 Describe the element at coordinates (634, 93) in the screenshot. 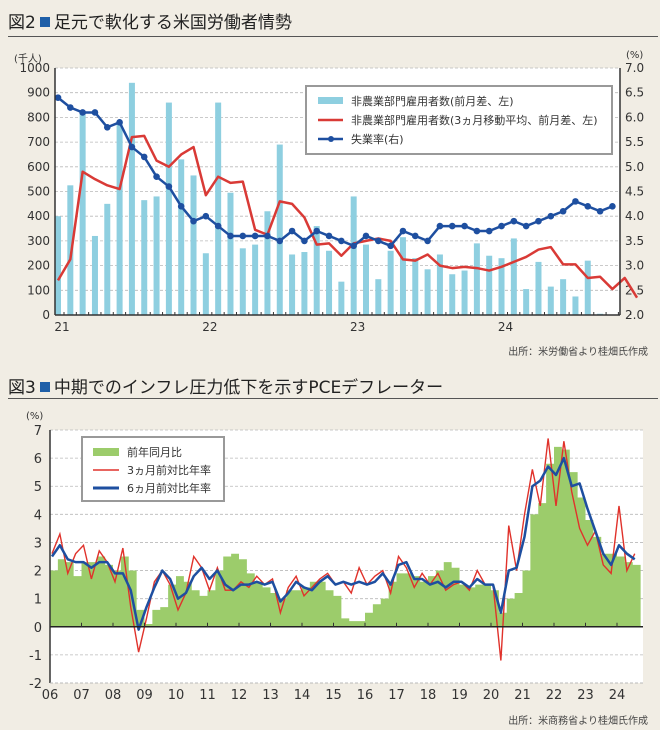

I see `y-right-tick-label: 6.5` at that location.